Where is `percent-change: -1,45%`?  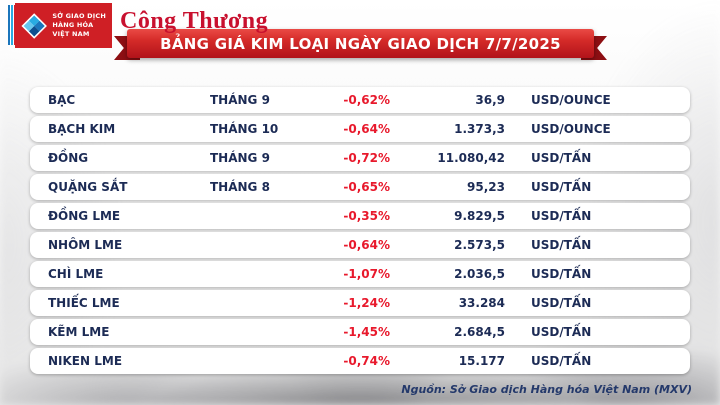
percent-change: -1,45% is located at coordinates (366, 332).